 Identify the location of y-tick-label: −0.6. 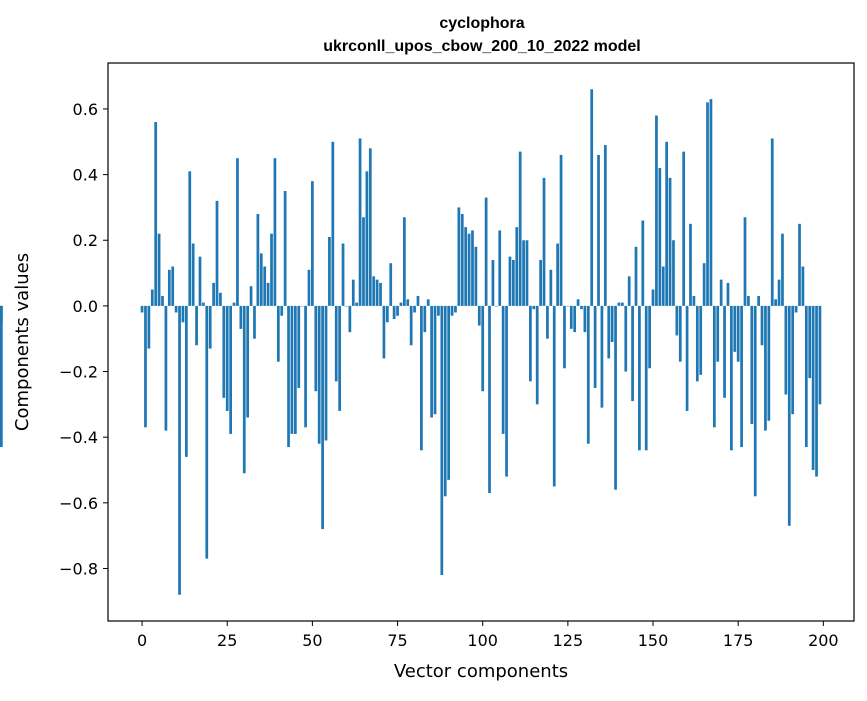
(78, 503).